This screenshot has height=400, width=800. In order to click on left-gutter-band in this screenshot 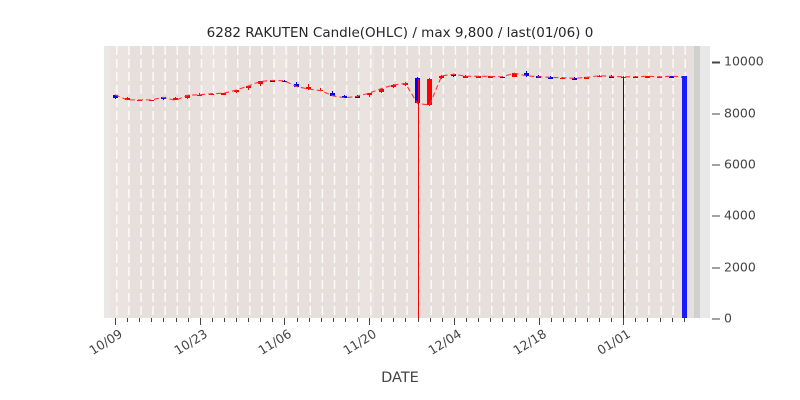, I will do `click(107, 182)`.